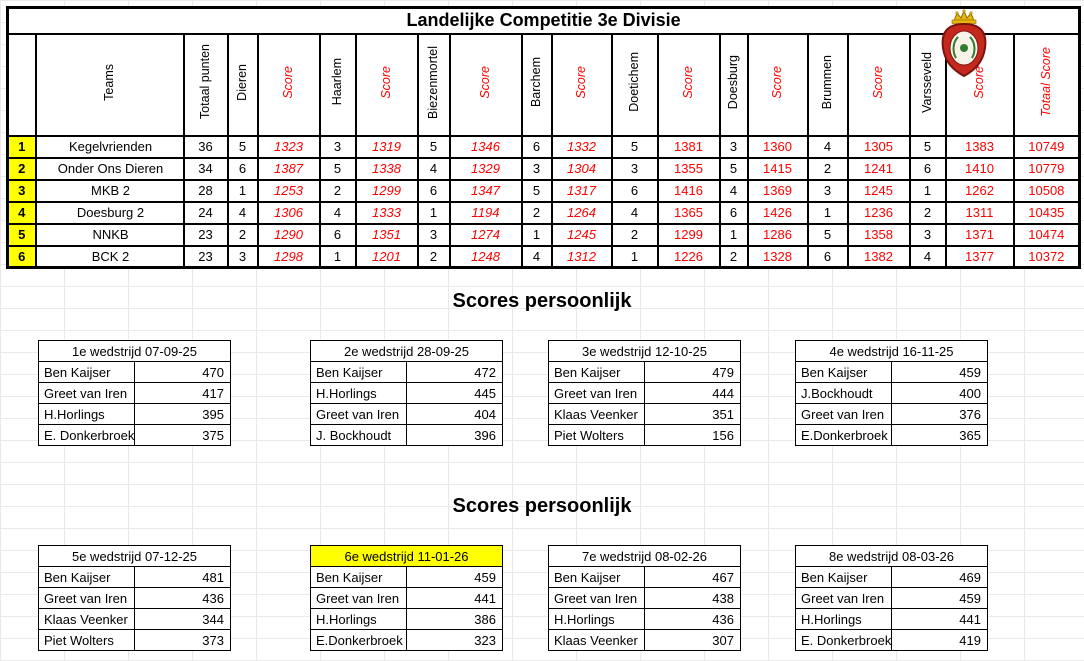 The height and width of the screenshot is (661, 1084). Describe the element at coordinates (939, 414) in the screenshot. I see `player-score-cell: 376` at that location.